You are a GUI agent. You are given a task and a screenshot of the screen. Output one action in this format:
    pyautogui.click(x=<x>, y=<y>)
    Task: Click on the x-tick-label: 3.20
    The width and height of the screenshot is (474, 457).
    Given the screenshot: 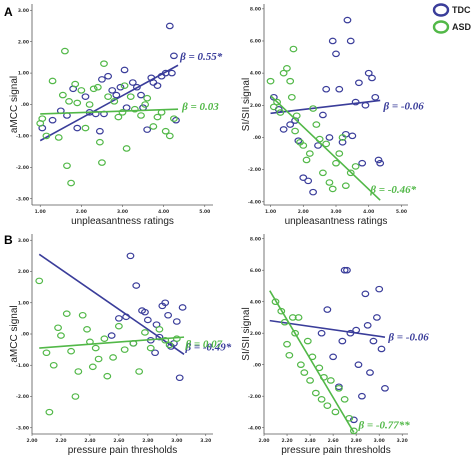 What is the action you would take?
    pyautogui.click(x=205, y=441)
    